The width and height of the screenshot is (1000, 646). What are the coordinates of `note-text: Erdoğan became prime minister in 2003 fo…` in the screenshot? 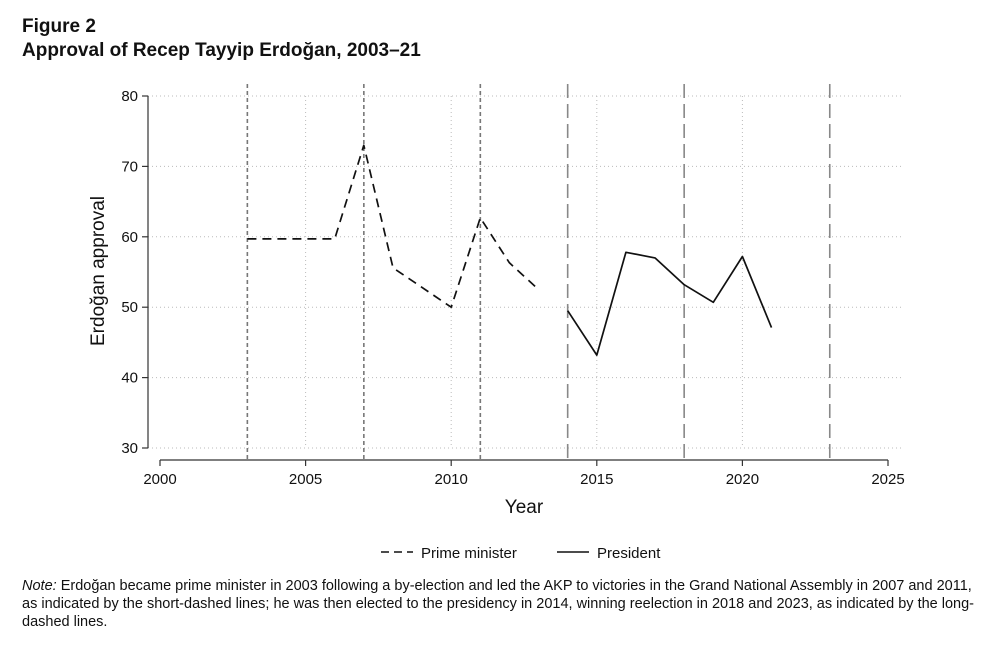 It's located at (498, 604).